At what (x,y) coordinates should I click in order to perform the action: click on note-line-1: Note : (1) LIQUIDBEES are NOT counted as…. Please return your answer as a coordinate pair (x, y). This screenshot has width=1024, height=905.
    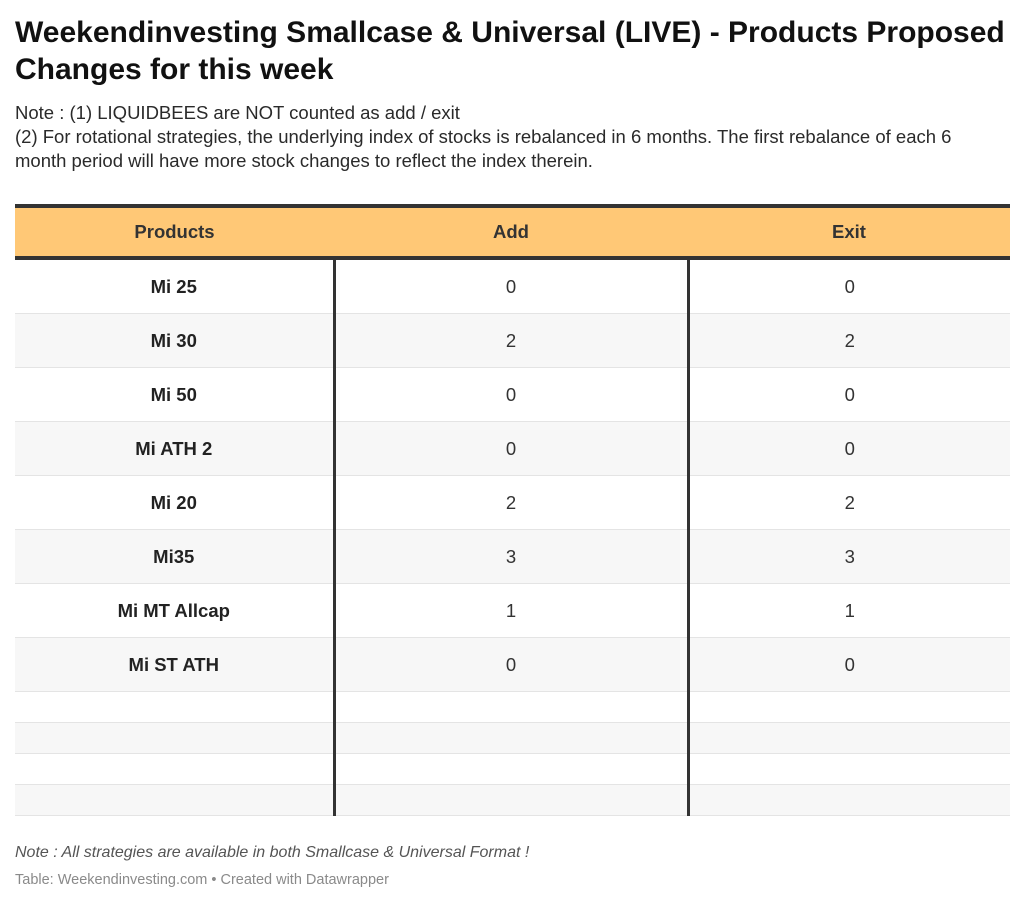
    Looking at the image, I should click on (237, 112).